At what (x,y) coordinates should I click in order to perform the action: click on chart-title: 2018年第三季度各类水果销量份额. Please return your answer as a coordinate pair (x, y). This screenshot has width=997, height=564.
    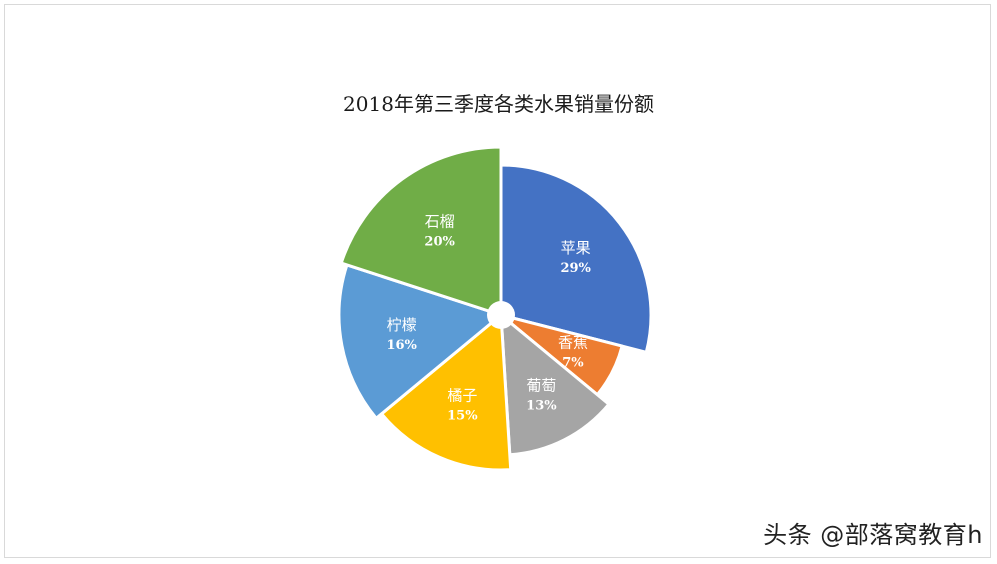
    Looking at the image, I should click on (498, 104).